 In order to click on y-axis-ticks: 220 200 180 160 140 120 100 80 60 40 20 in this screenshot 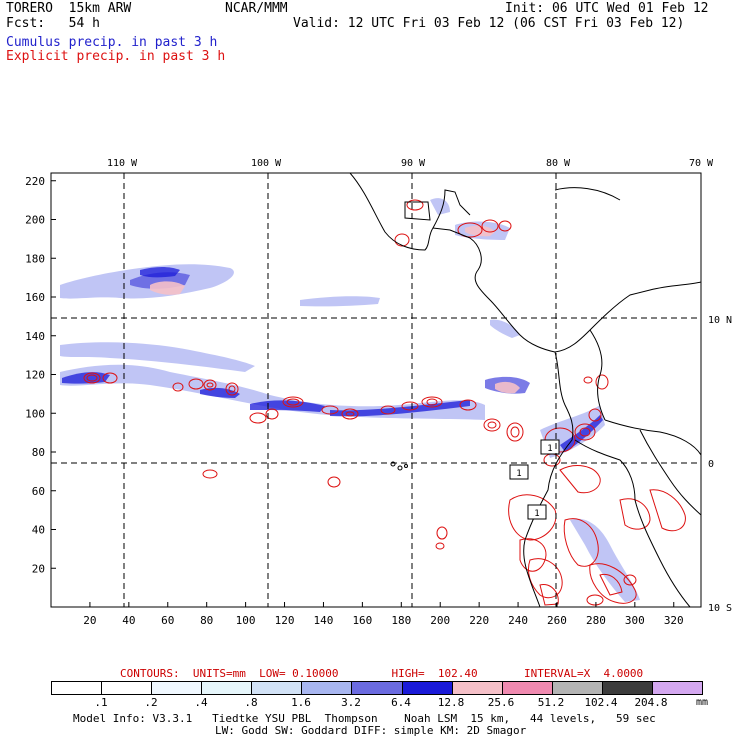, I will do `click(40, 375)`.